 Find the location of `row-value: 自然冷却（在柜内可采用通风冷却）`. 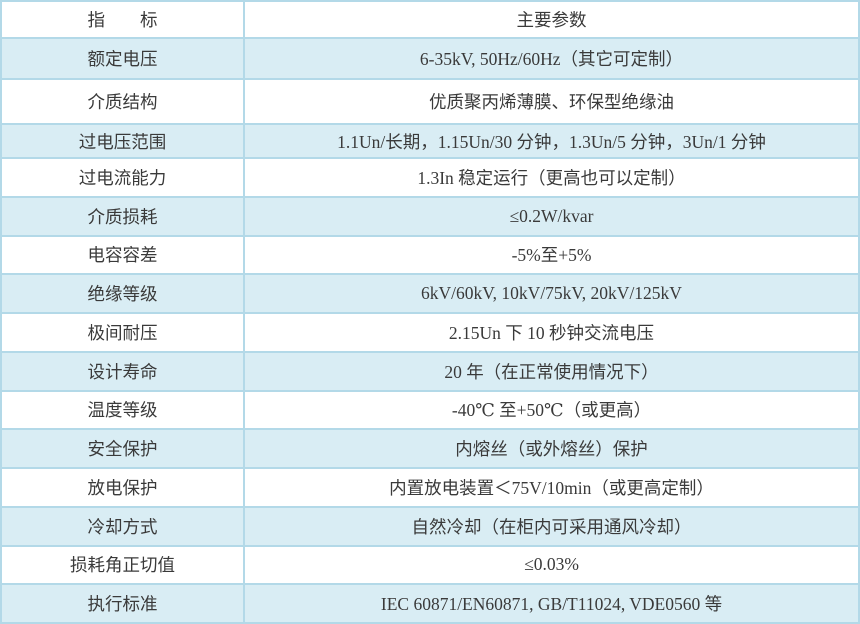

row-value: 自然冷却（在柜内可采用通风冷却） is located at coordinates (551, 526).